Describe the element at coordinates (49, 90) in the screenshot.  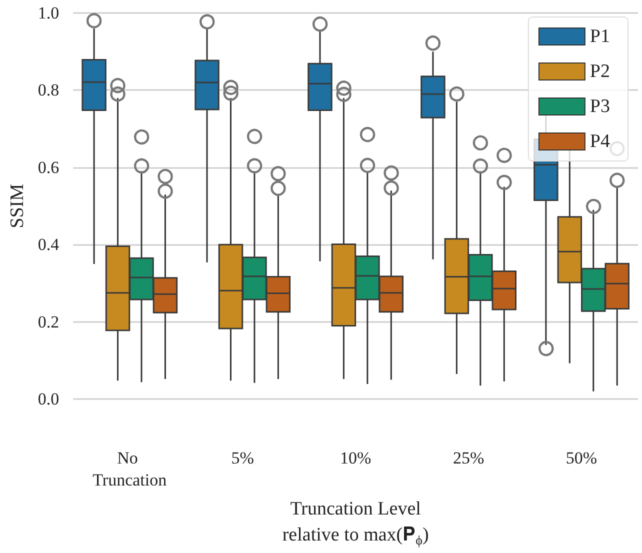
I see `y-tick-label: 0.8` at that location.